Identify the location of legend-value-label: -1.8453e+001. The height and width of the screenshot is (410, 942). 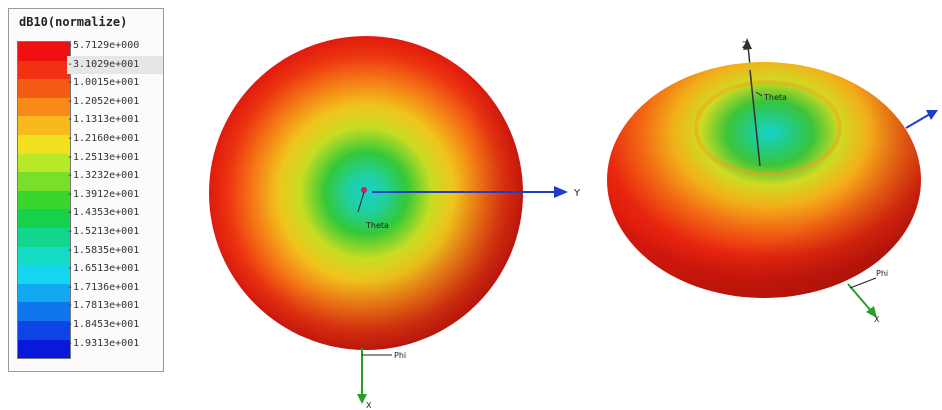
(103, 324).